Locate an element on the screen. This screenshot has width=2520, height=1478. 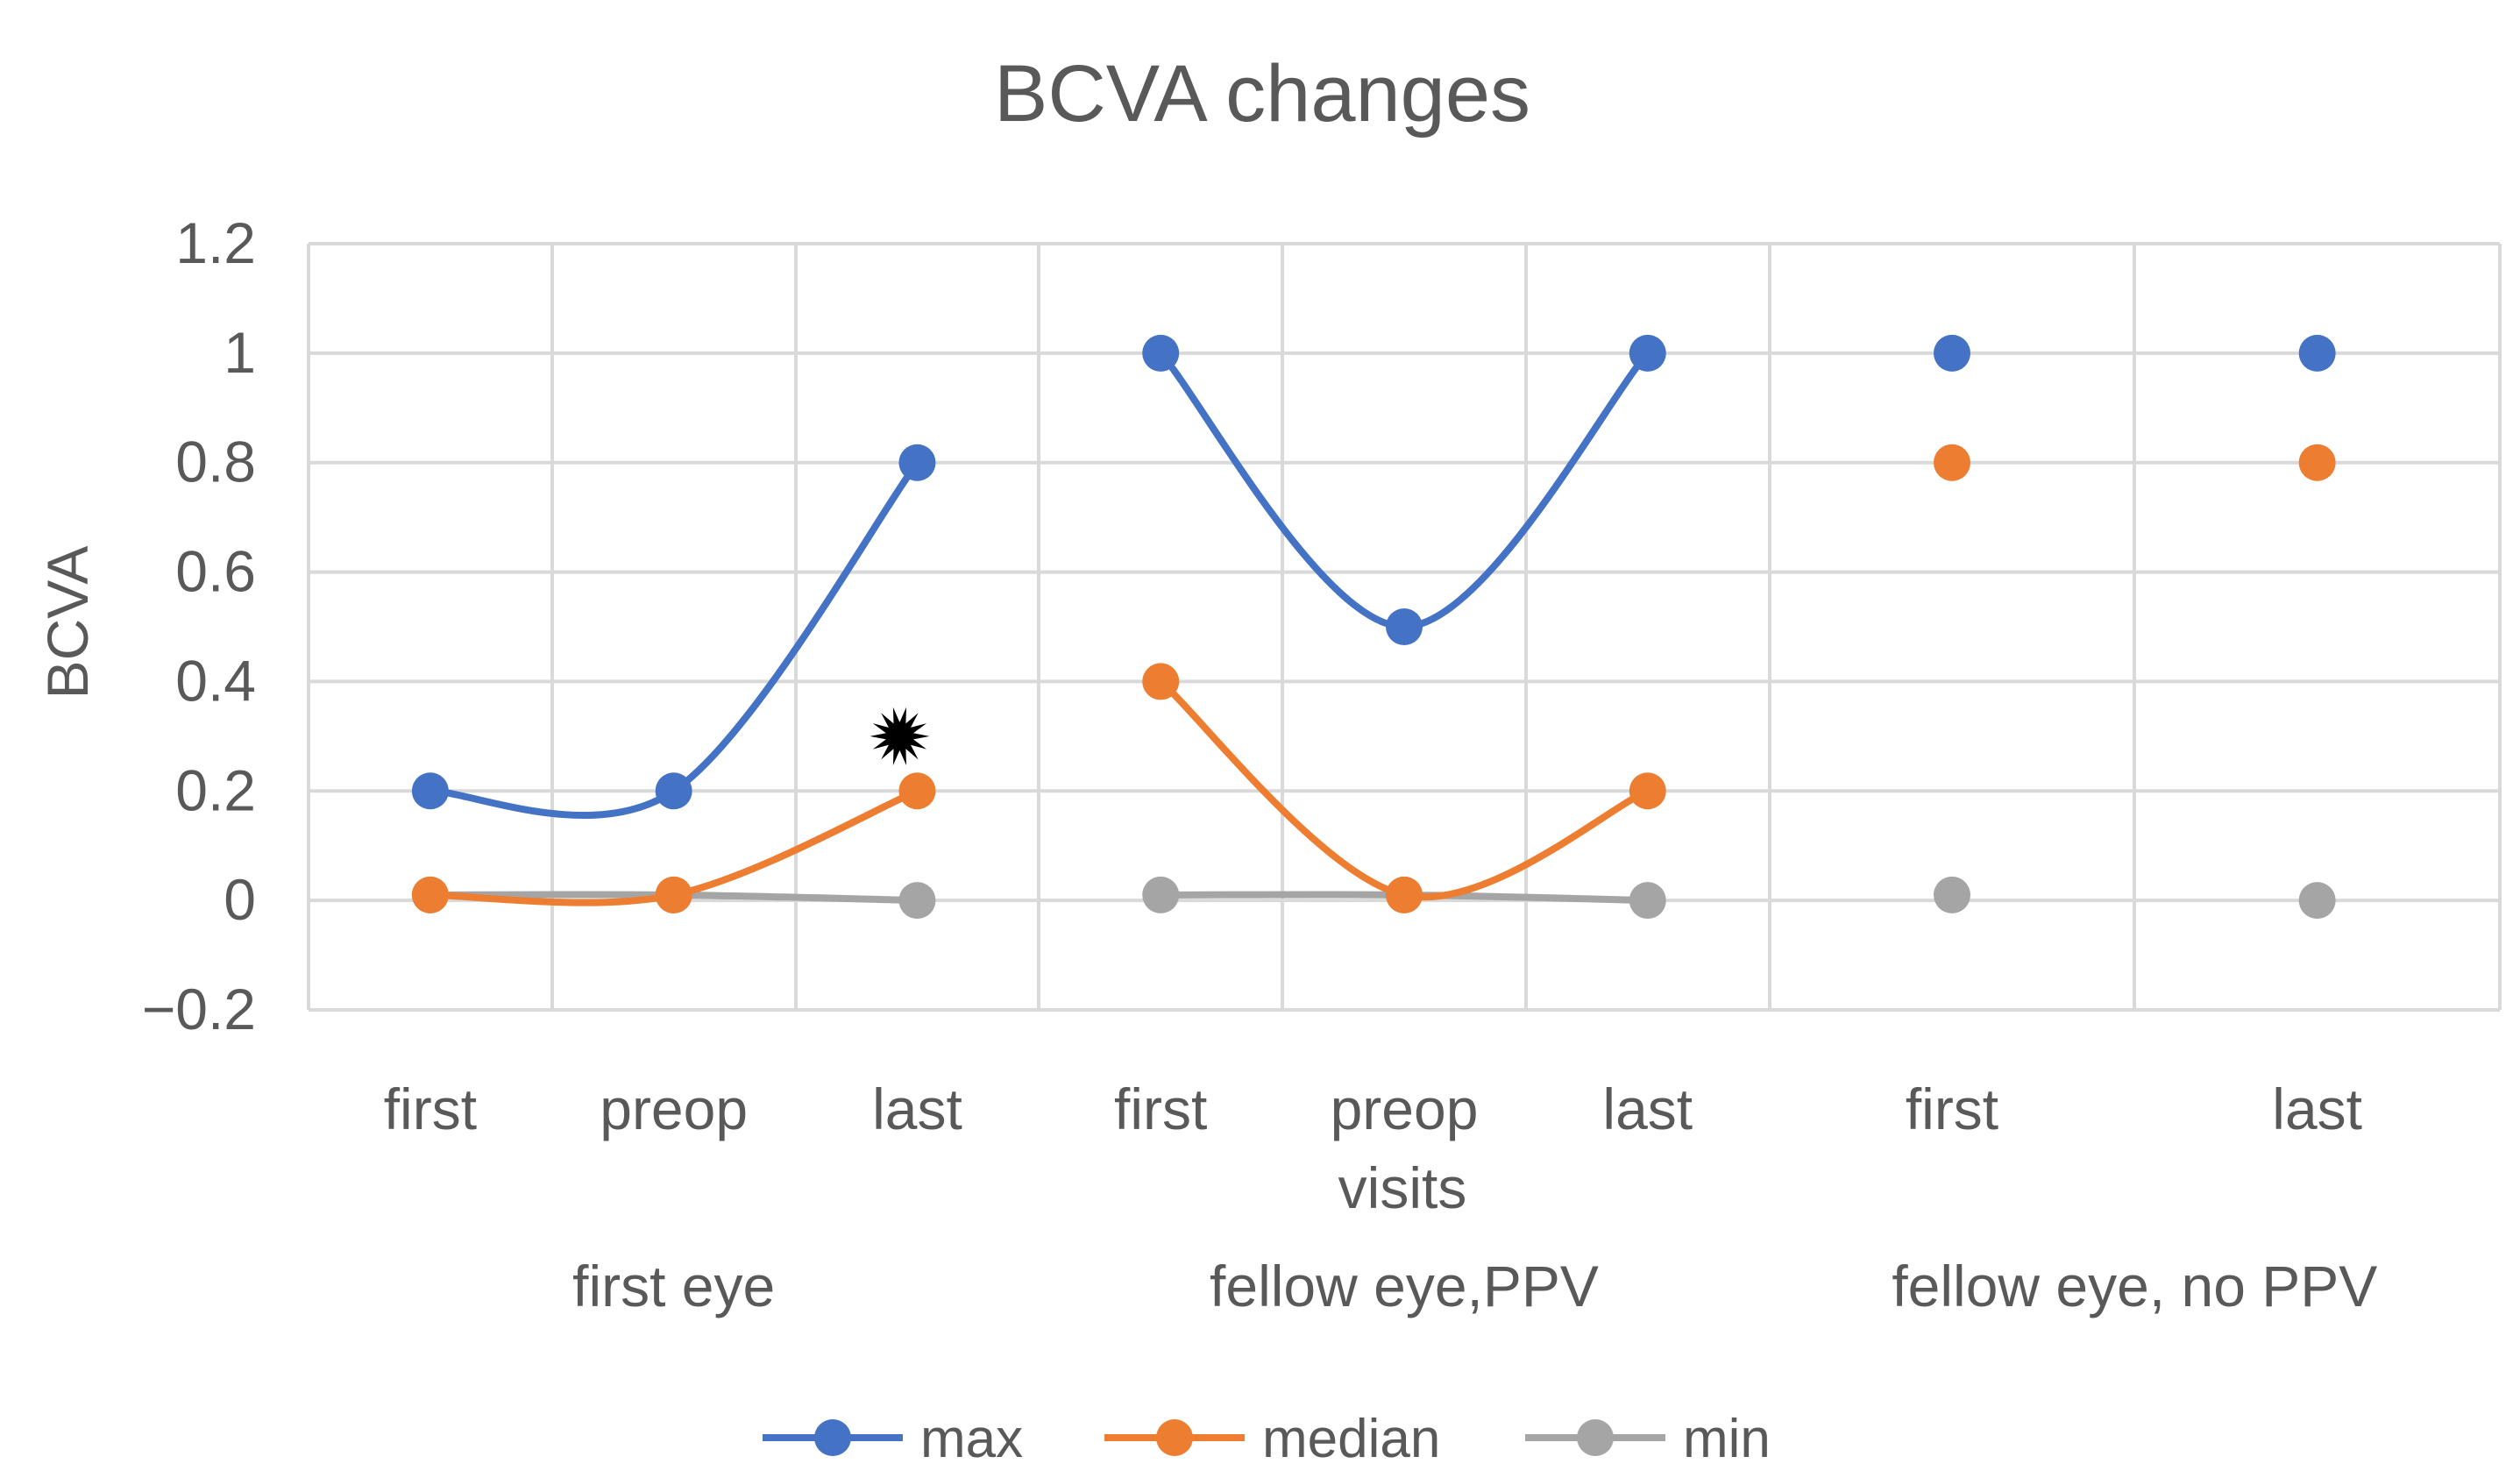
annotation-layer is located at coordinates (900, 736).